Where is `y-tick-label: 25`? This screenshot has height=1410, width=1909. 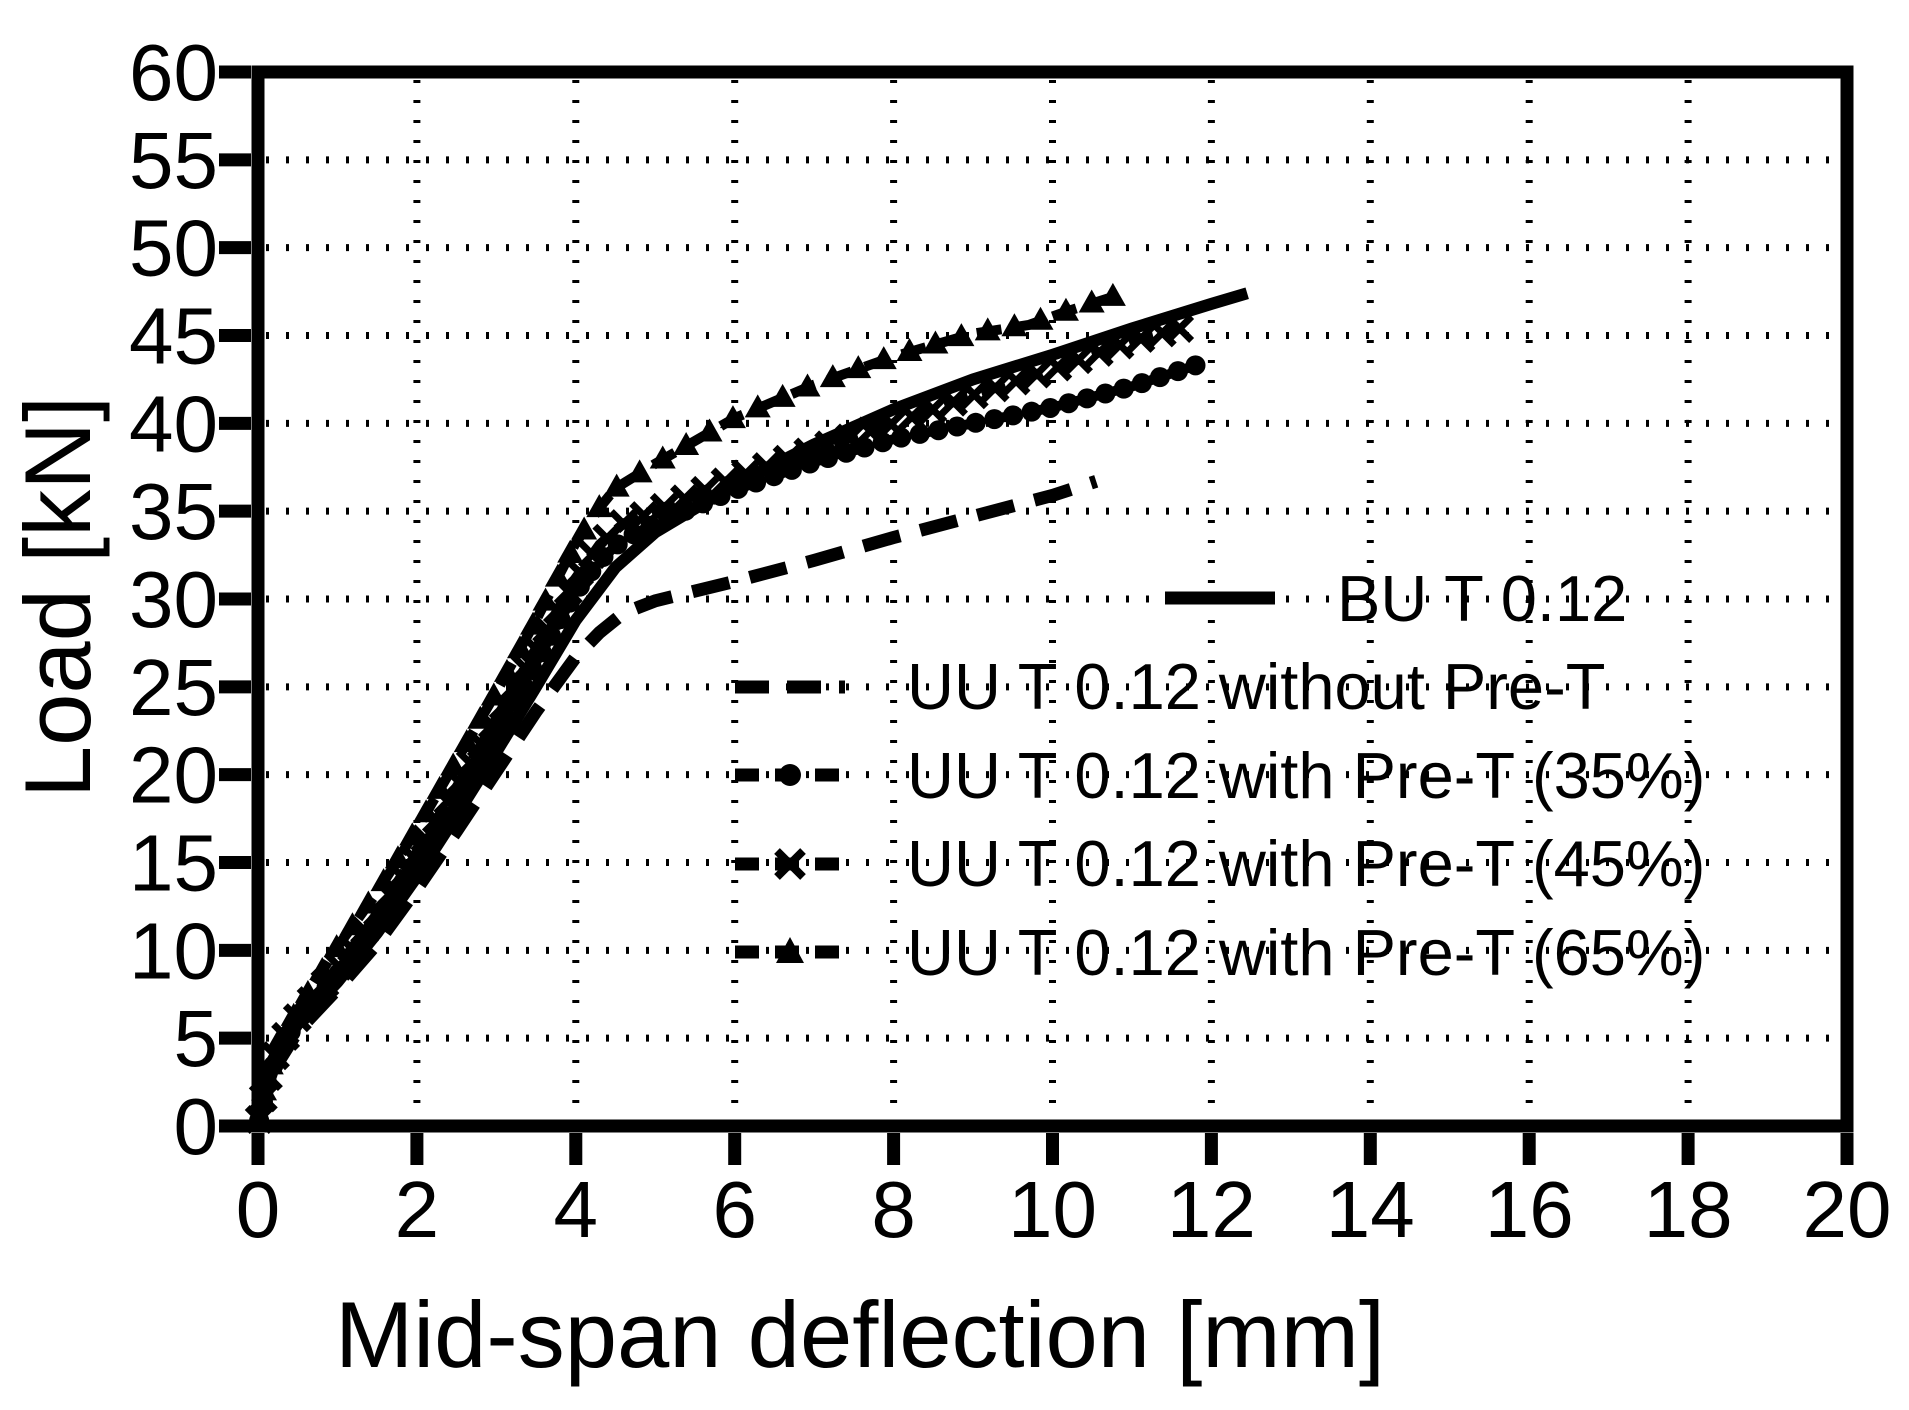 y-tick-label: 25 is located at coordinates (173, 687).